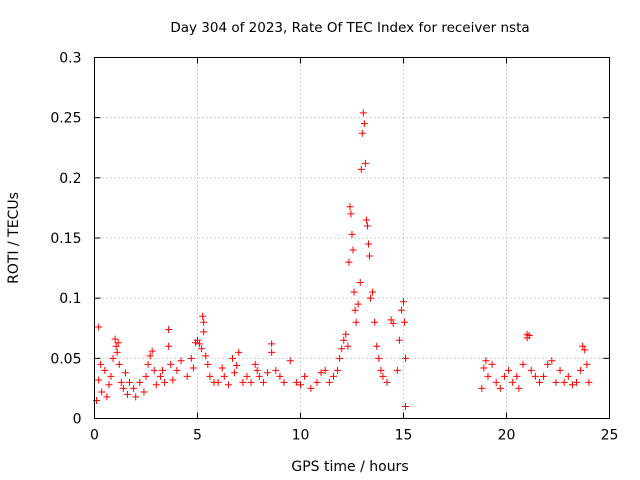 This screenshot has width=640, height=480. I want to click on x-tick-label: 0, so click(94, 436).